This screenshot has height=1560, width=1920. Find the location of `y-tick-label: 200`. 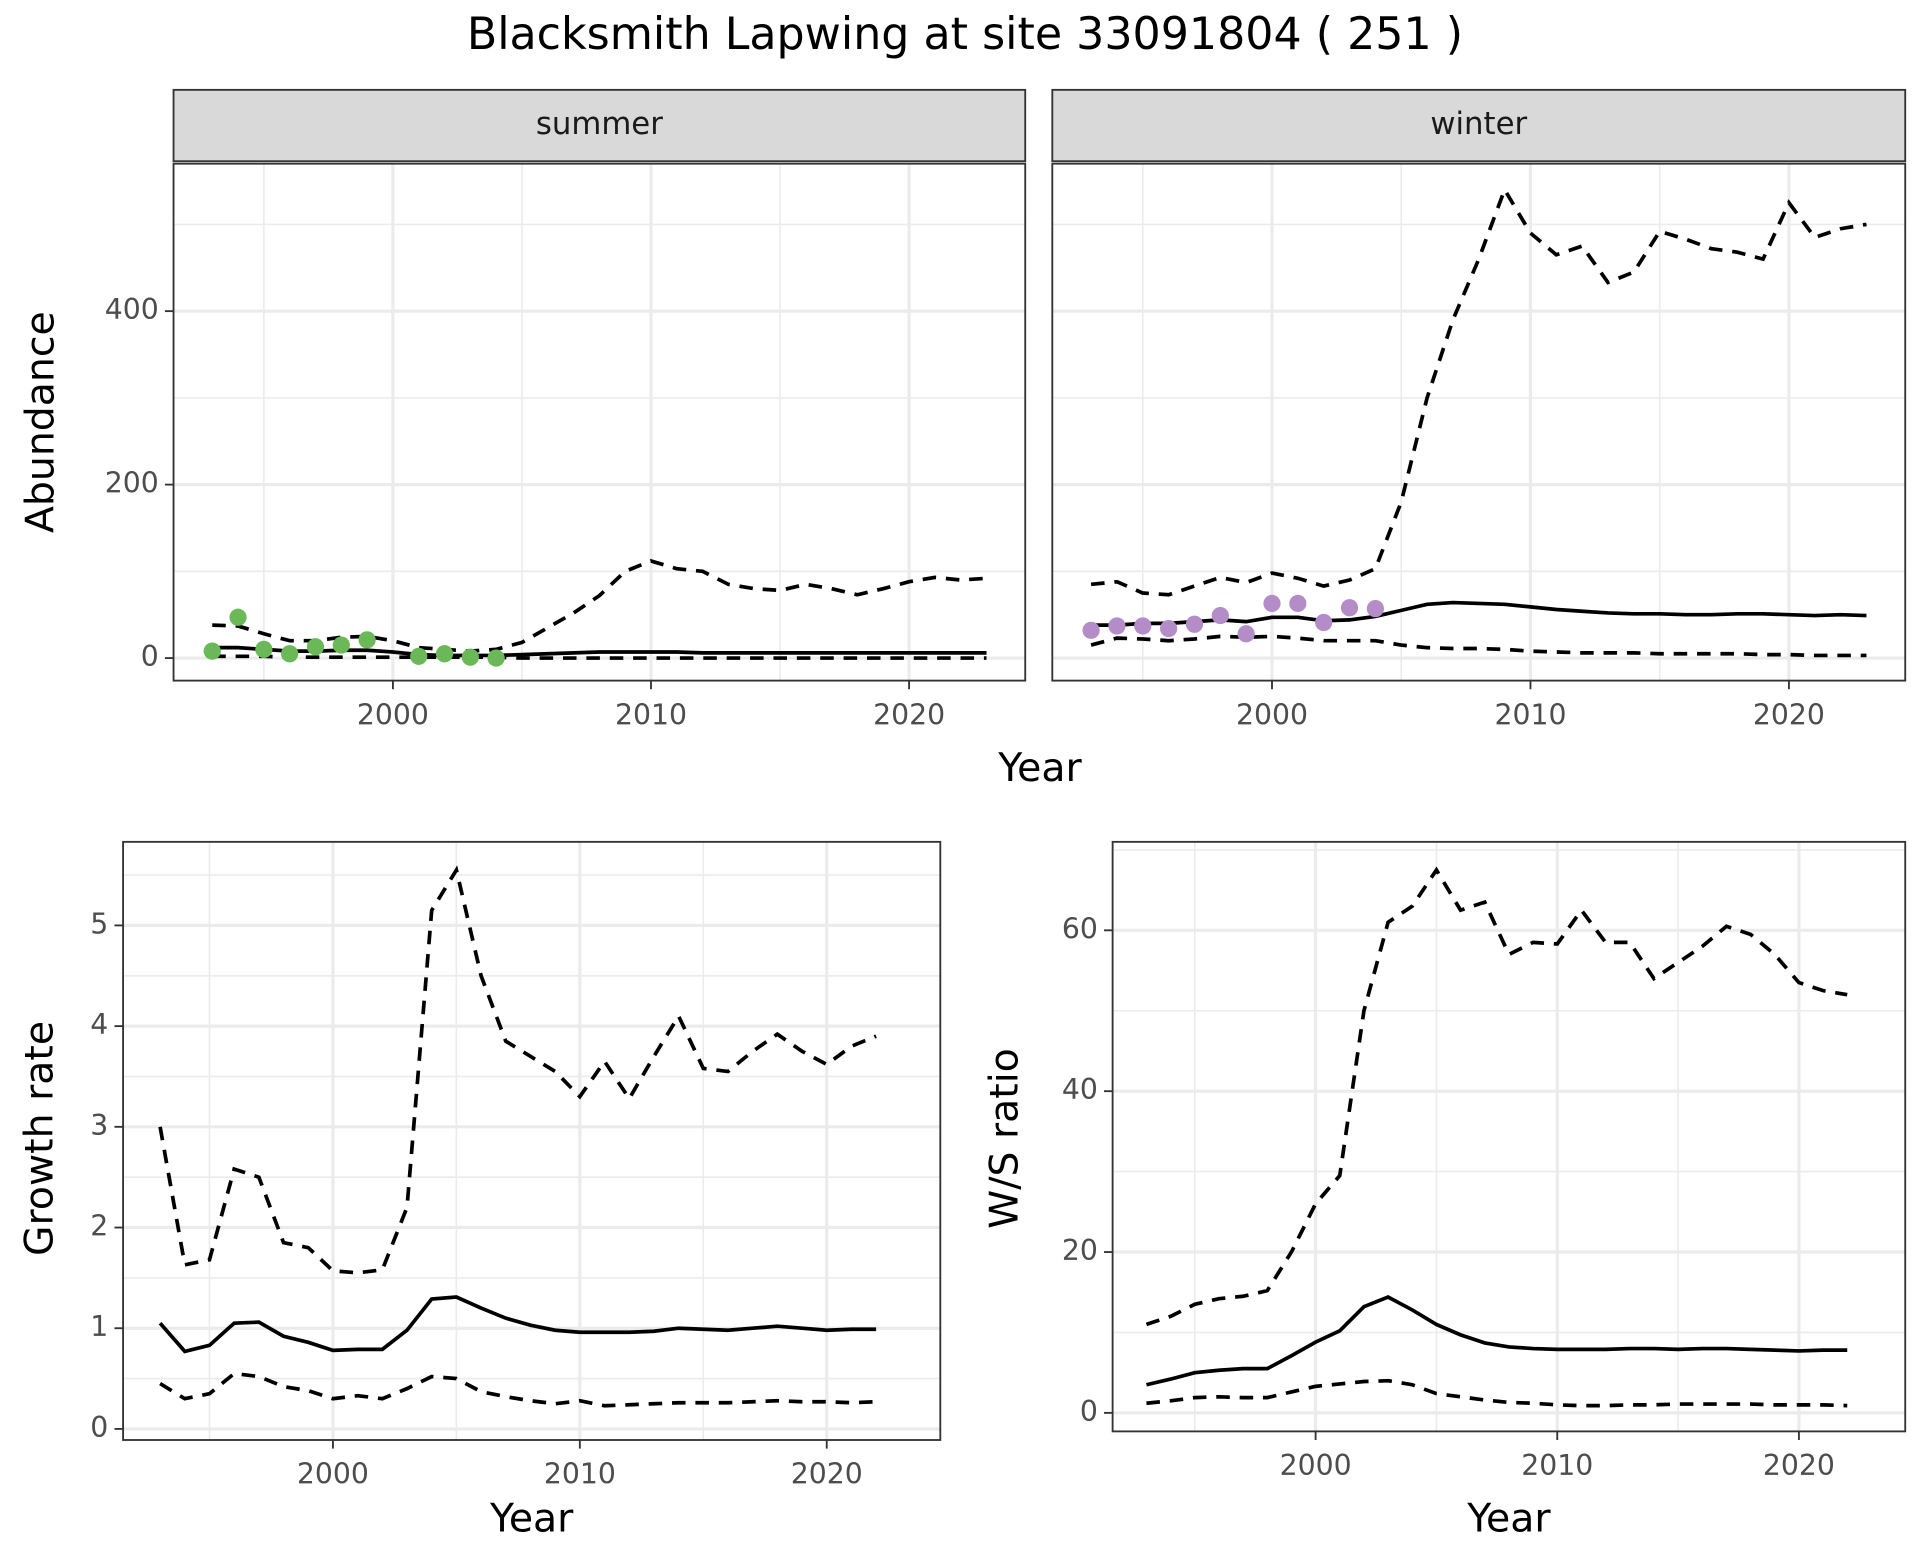

y-tick-label: 200 is located at coordinates (132, 483).